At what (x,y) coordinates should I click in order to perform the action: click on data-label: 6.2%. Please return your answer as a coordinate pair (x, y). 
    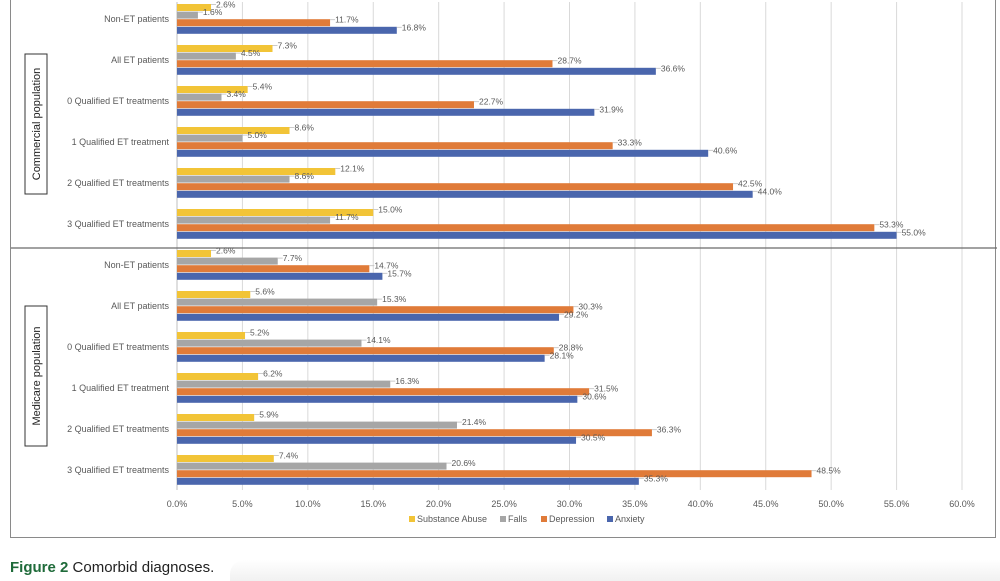
    Looking at the image, I should click on (273, 374).